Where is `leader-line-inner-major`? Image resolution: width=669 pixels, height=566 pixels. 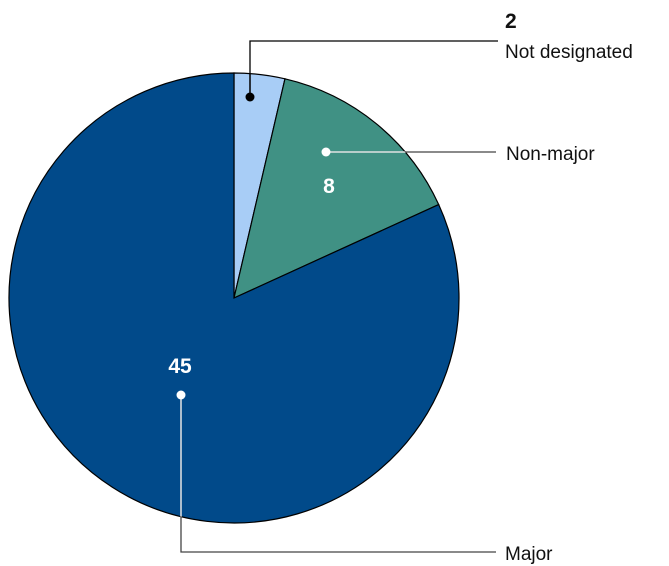
leader-line-inner-major is located at coordinates (319, 459).